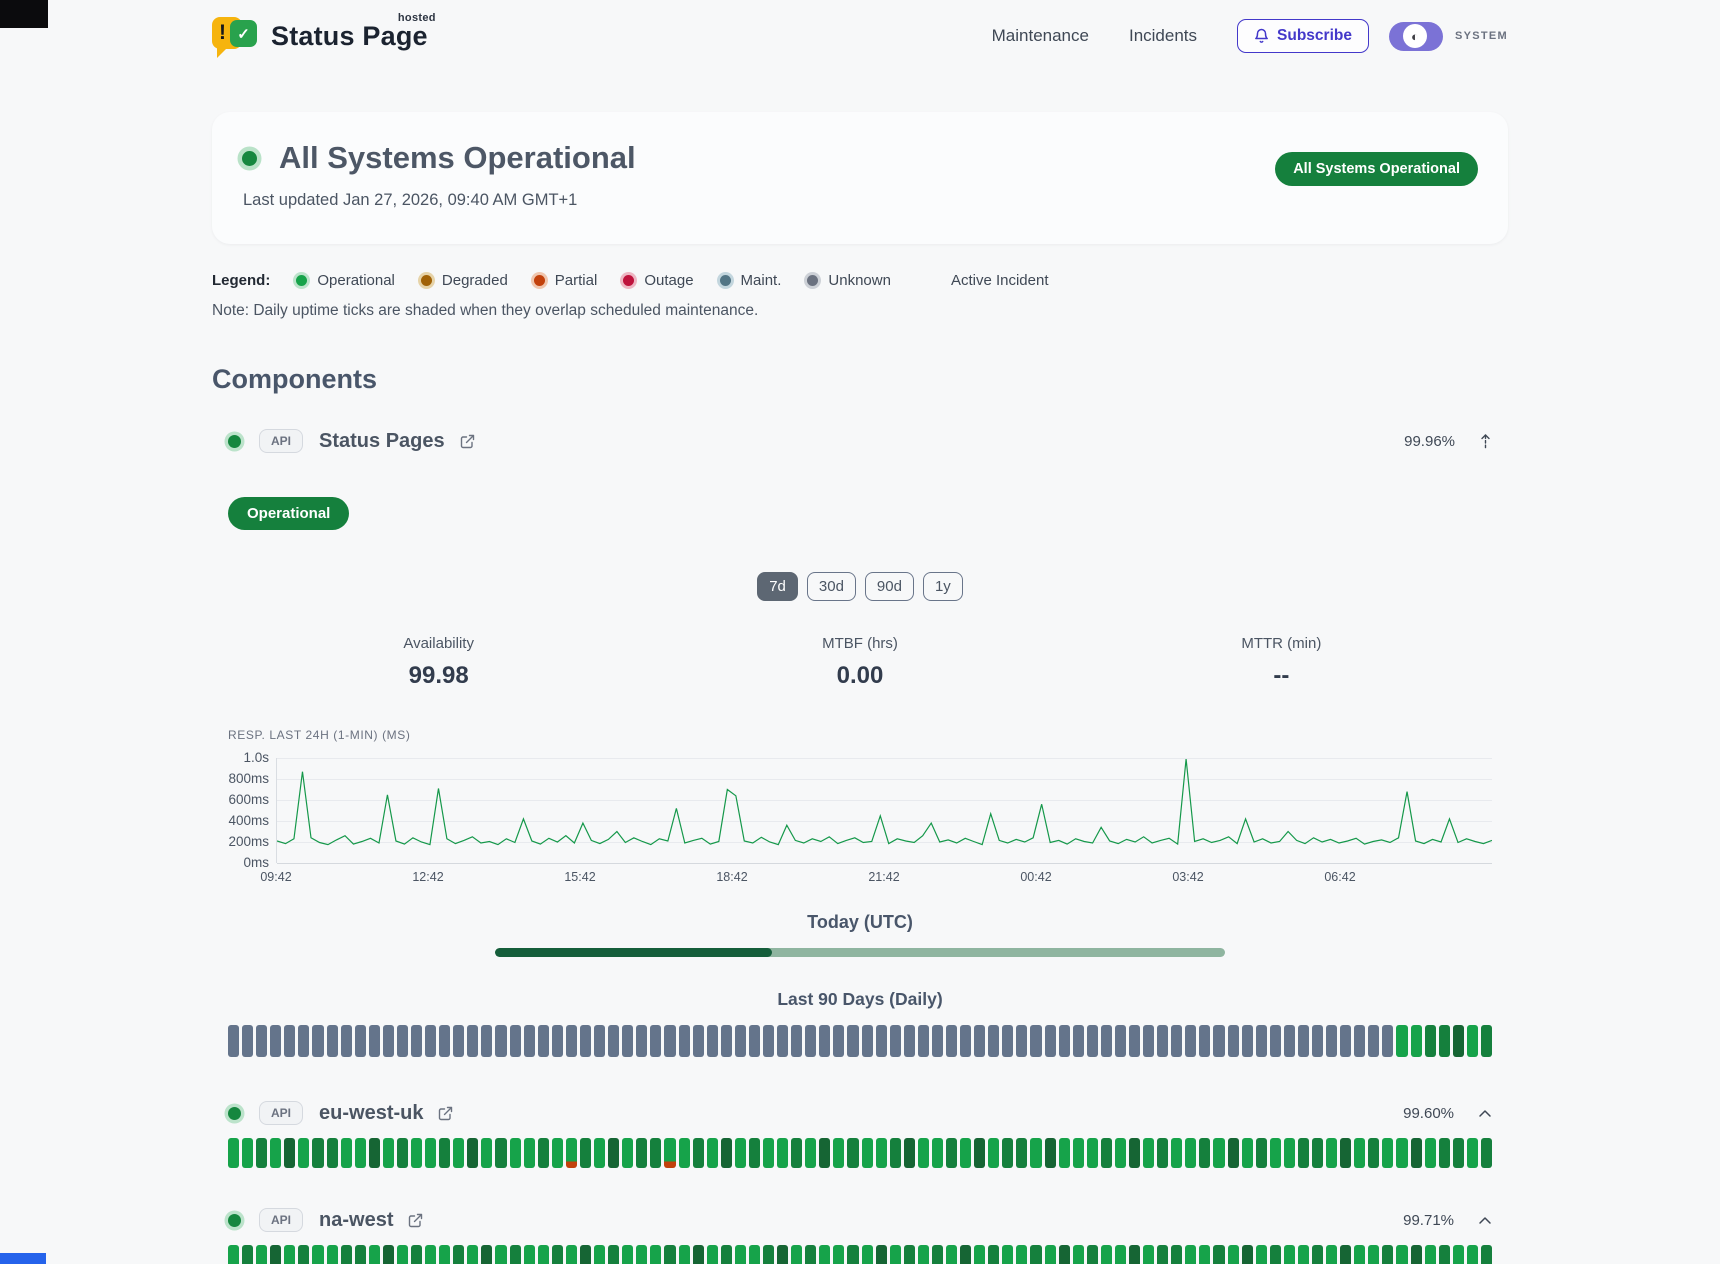 This screenshot has width=1720, height=1264. Describe the element at coordinates (1040, 35) in the screenshot. I see `nav-link-maintenance: Maintenance` at that location.